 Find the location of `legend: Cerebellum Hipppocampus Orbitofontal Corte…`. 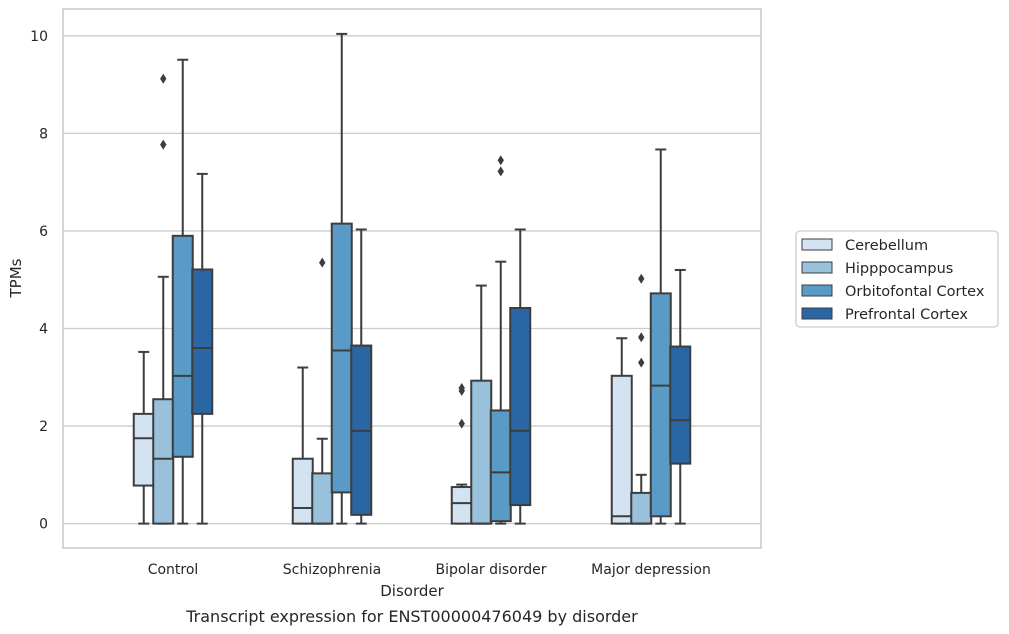

legend: Cerebellum Hipppocampus Orbitofontal Corte… is located at coordinates (897, 279).